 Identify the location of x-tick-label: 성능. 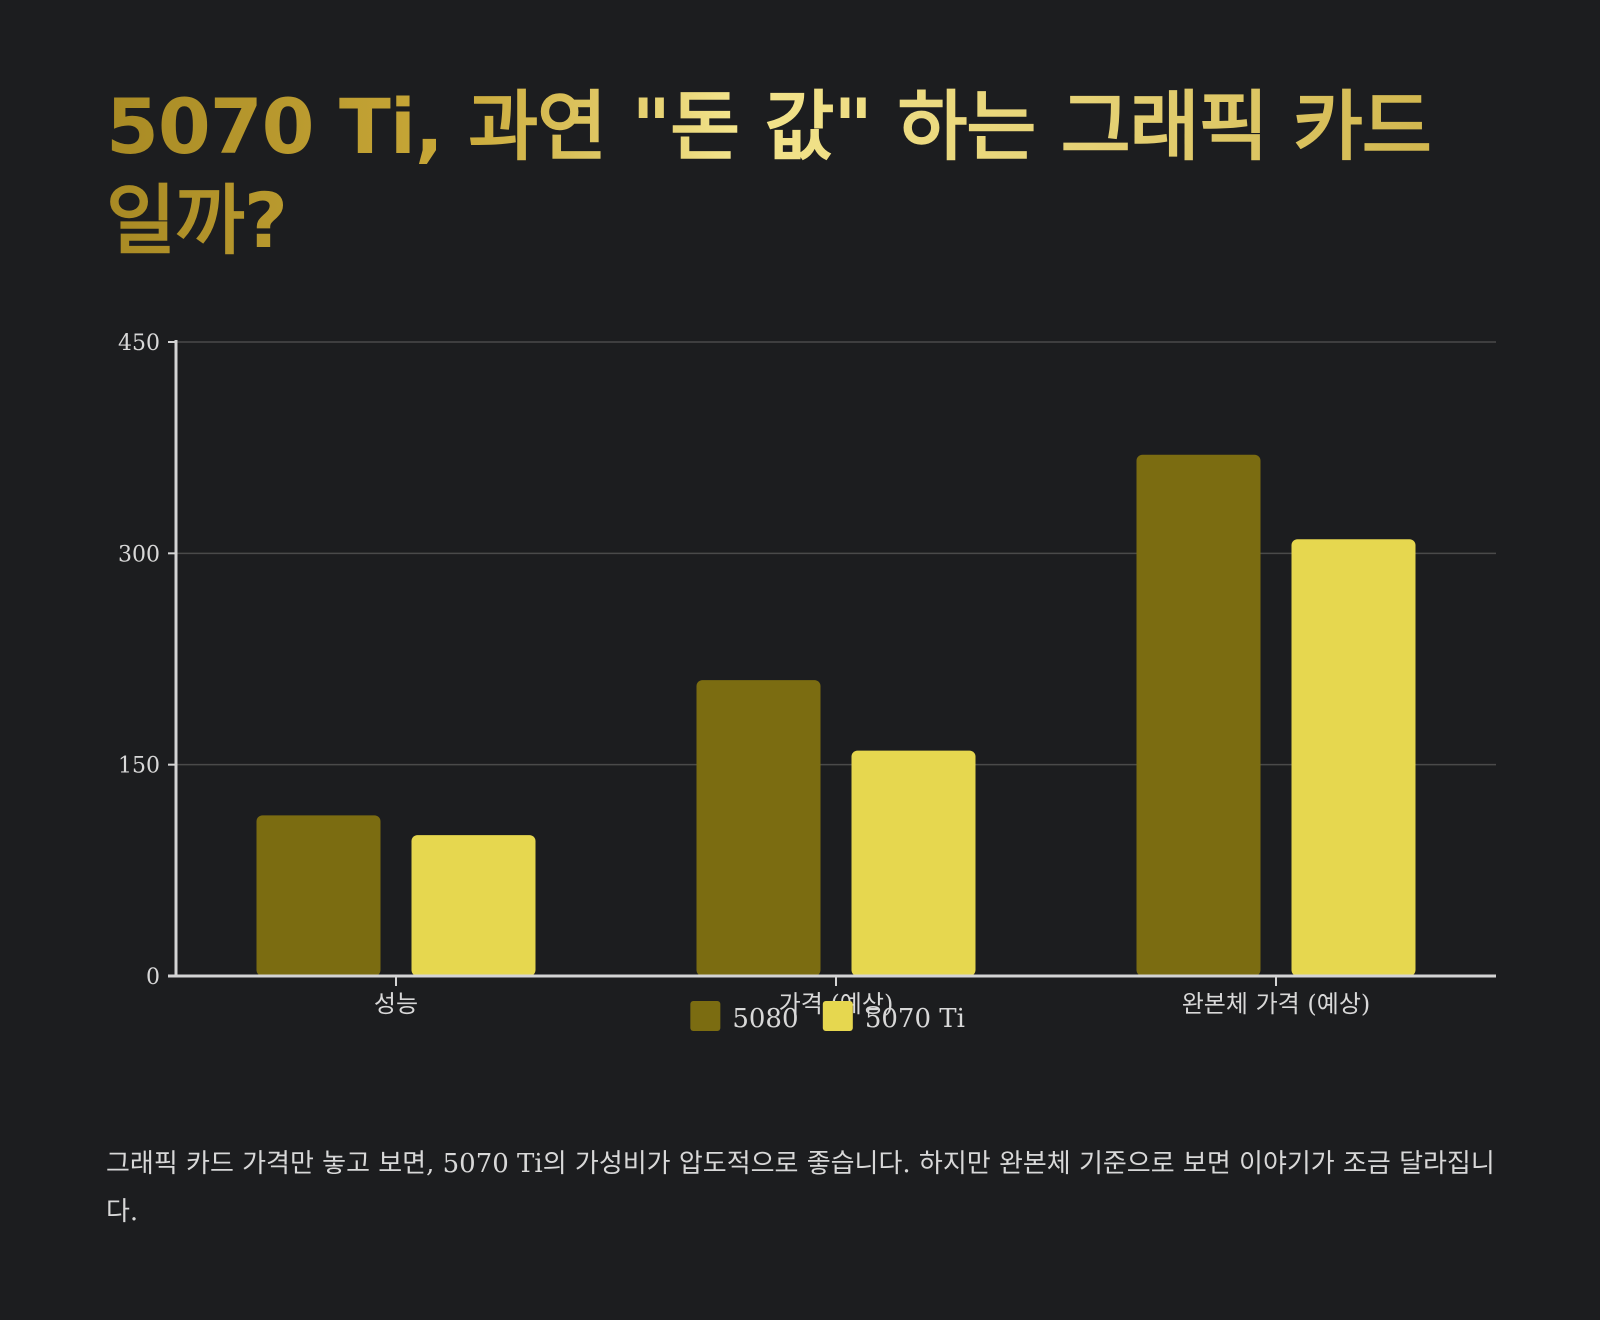
(396, 1004).